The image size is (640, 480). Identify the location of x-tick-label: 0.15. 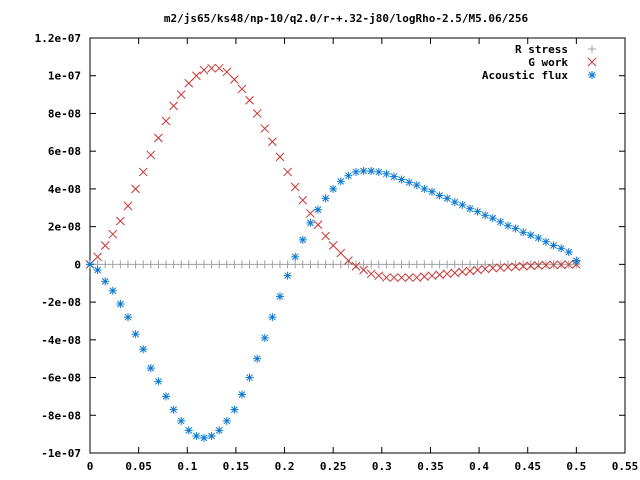
(236, 466).